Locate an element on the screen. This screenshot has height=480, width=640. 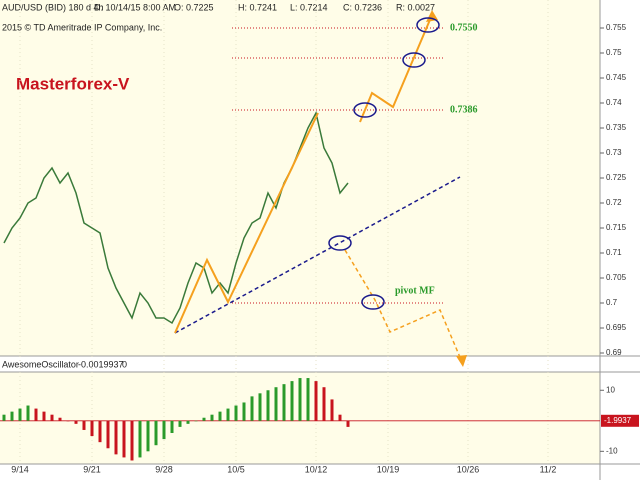
y-tick-label: 0.72 is located at coordinates (614, 202).